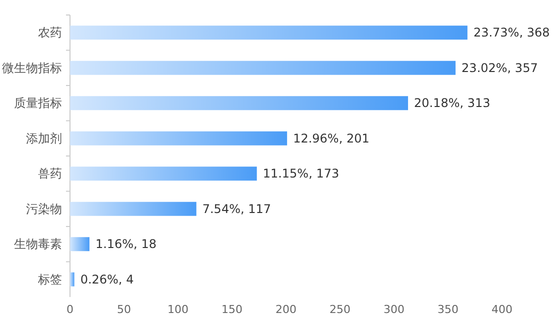  What do you see at coordinates (125, 244) in the screenshot?
I see `data-label: 1.16%, 18` at bounding box center [125, 244].